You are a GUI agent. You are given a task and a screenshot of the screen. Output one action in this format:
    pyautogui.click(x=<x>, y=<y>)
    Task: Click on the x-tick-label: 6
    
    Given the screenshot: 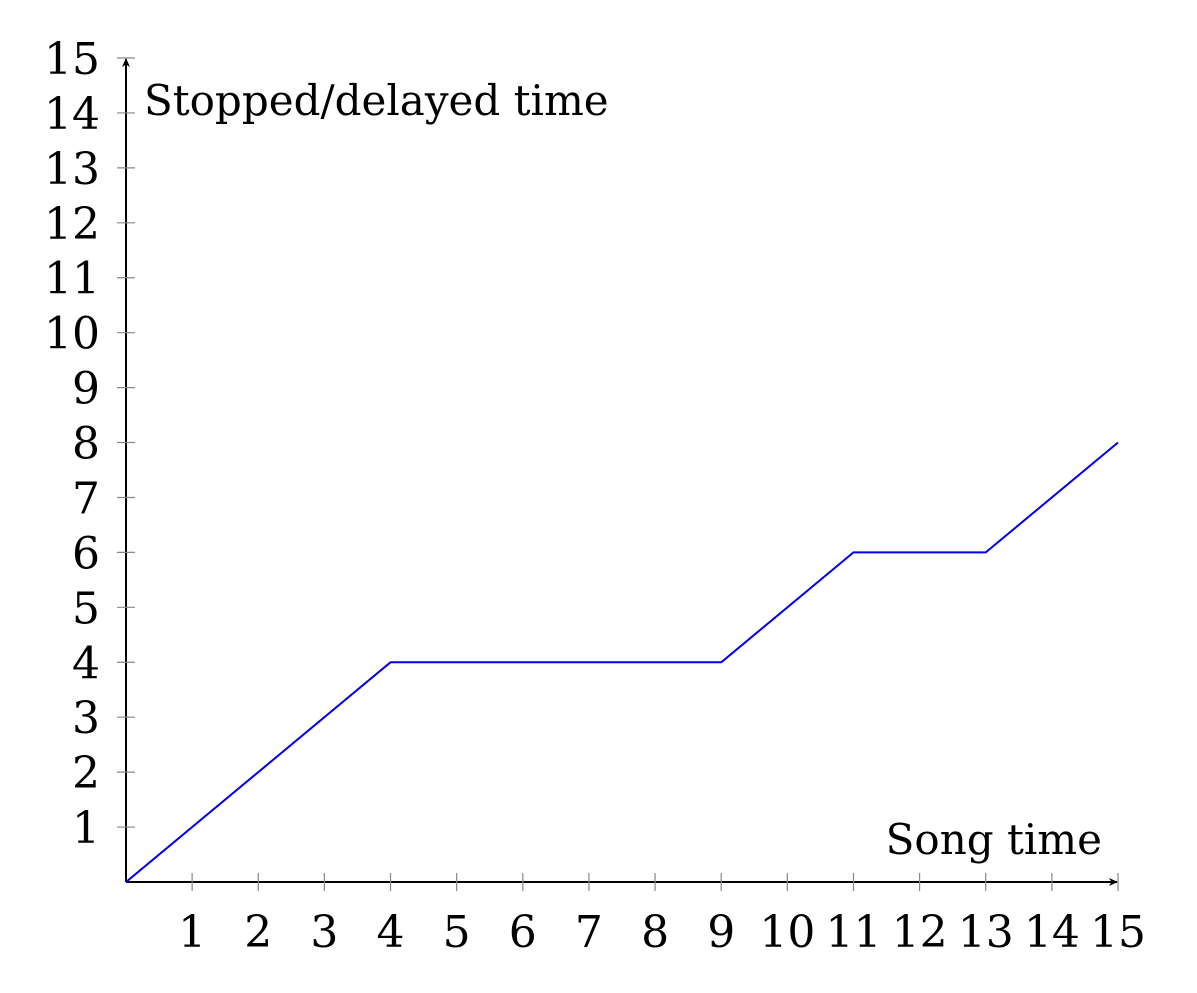 What is the action you would take?
    pyautogui.click(x=523, y=932)
    